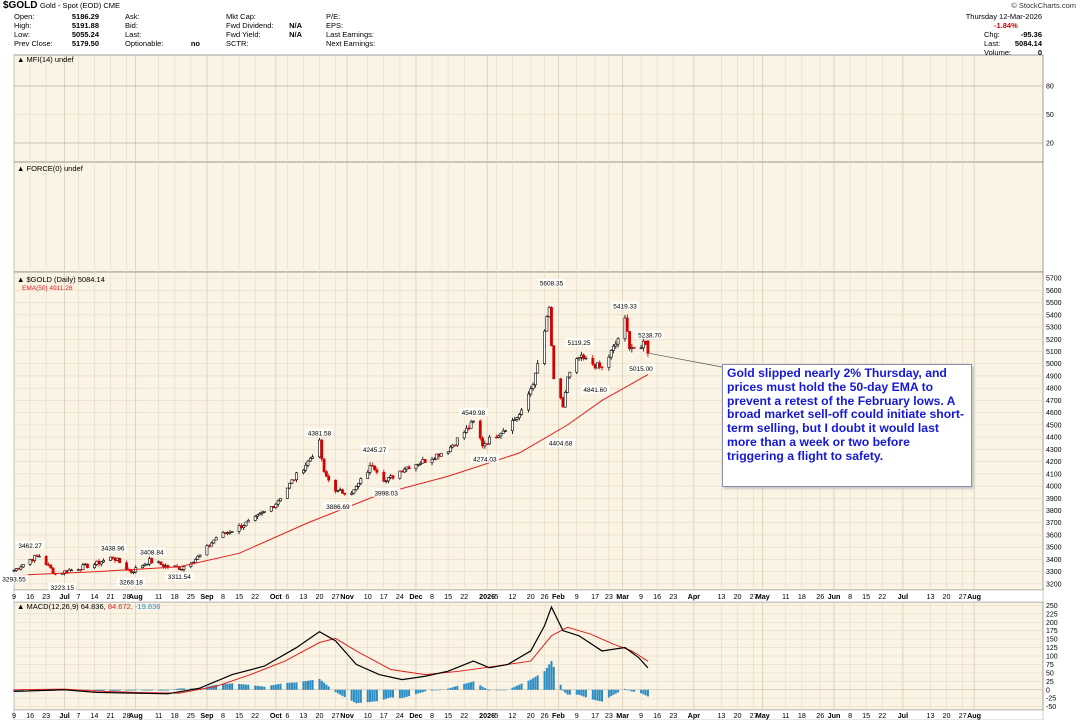 This screenshot has height=720, width=1080. Describe the element at coordinates (131, 25) in the screenshot. I see `quote-label: Bid:` at that location.